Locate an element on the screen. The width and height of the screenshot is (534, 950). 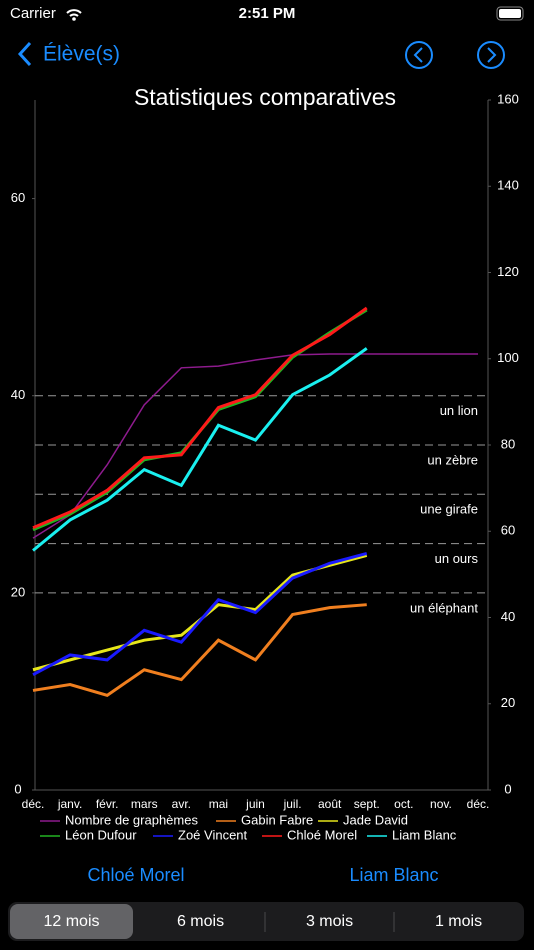
x-tick-label: mai is located at coordinates (218, 804).